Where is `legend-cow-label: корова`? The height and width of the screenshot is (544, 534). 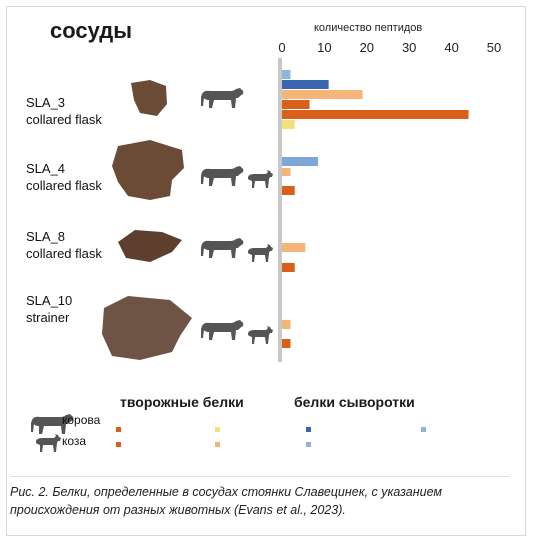 legend-cow-label: корова is located at coordinates (81, 420).